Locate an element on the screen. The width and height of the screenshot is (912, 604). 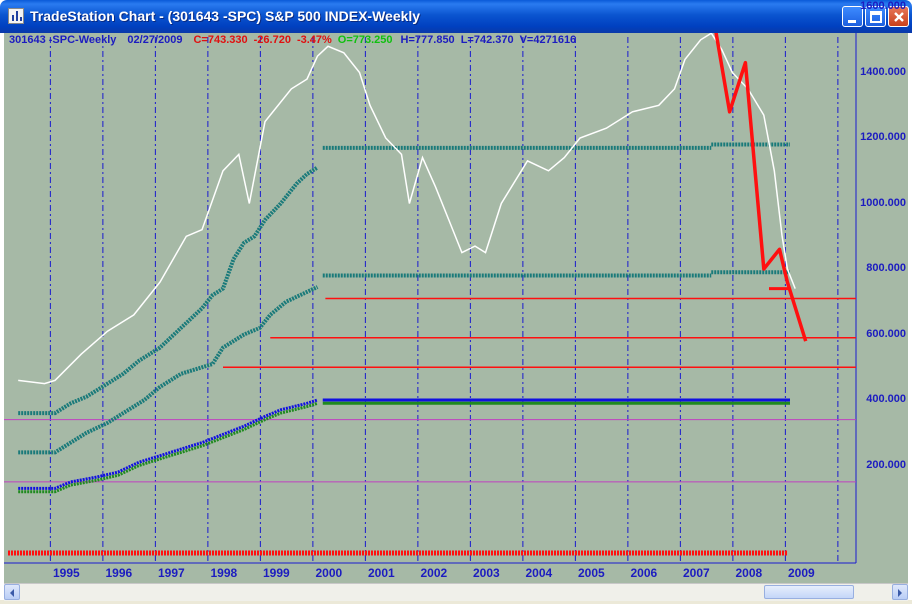
high-label: H=777.850 is located at coordinates (427, 40).